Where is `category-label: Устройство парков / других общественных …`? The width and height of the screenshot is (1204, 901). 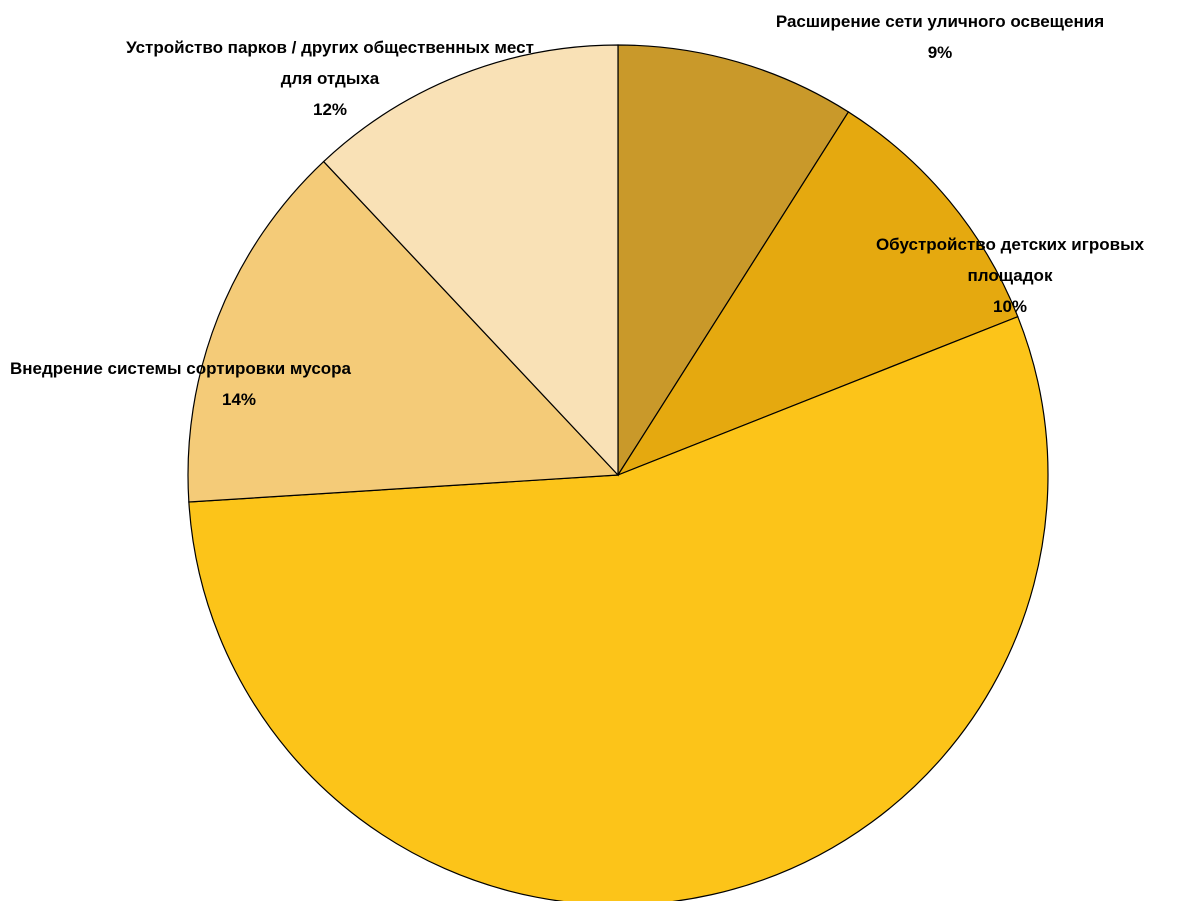
category-label: Устройство парков / других общественных … is located at coordinates (330, 63).